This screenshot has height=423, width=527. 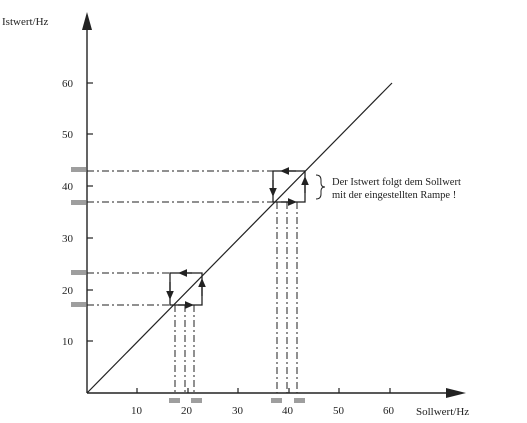 What do you see at coordinates (263, 390) in the screenshot?
I see `x-ticks` at bounding box center [263, 390].